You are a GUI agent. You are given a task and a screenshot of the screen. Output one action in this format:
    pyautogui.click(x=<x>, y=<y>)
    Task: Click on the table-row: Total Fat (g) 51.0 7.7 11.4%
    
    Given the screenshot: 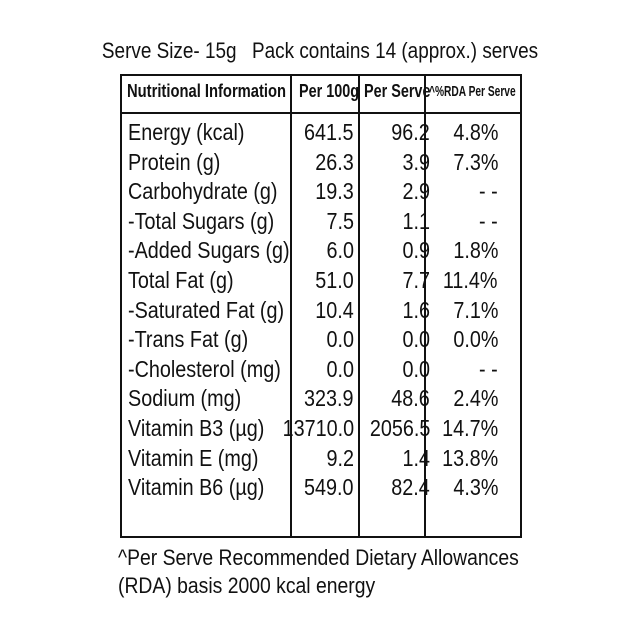 What is the action you would take?
    pyautogui.click(x=321, y=280)
    